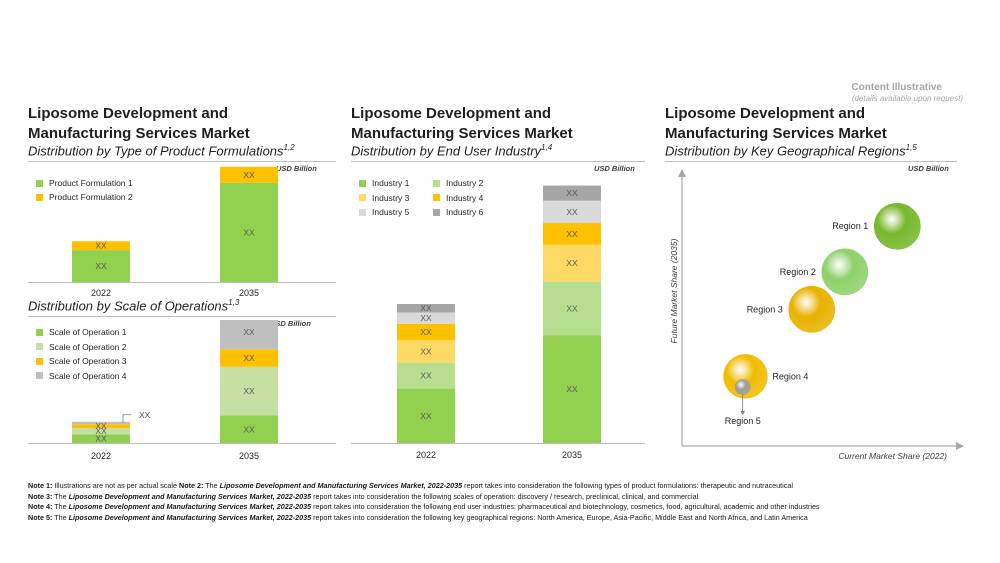  I want to click on legend-label: Industry 5, so click(391, 212).